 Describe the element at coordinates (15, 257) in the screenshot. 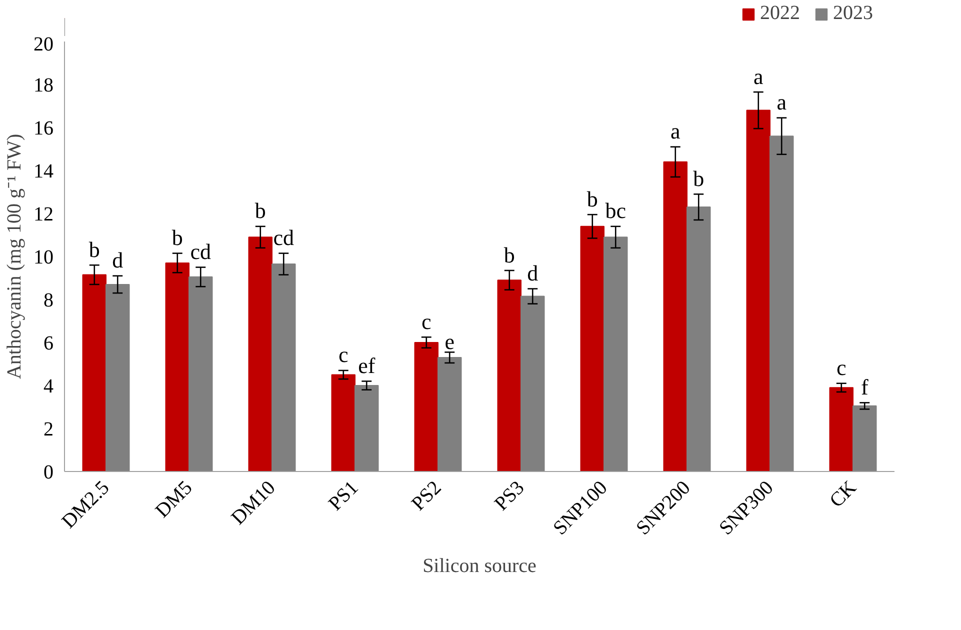

I see `y-axis-title: Anthocyanin (mg 100 g⁻¹ FW)` at that location.